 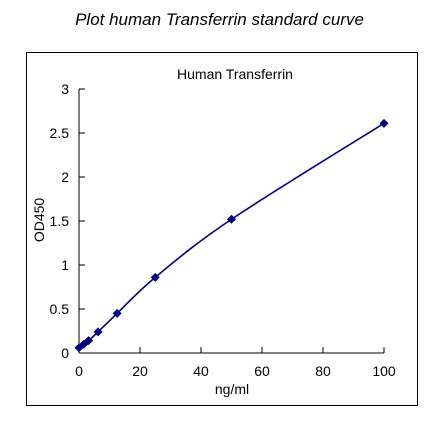 I want to click on y-tick-label: 2, so click(x=65, y=177).